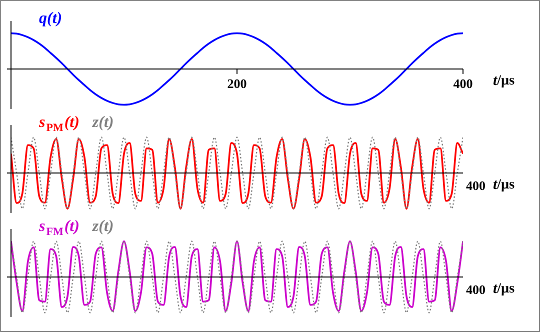 The height and width of the screenshot is (334, 542). Describe the element at coordinates (50, 18) in the screenshot. I see `series-label: q(t)` at that location.